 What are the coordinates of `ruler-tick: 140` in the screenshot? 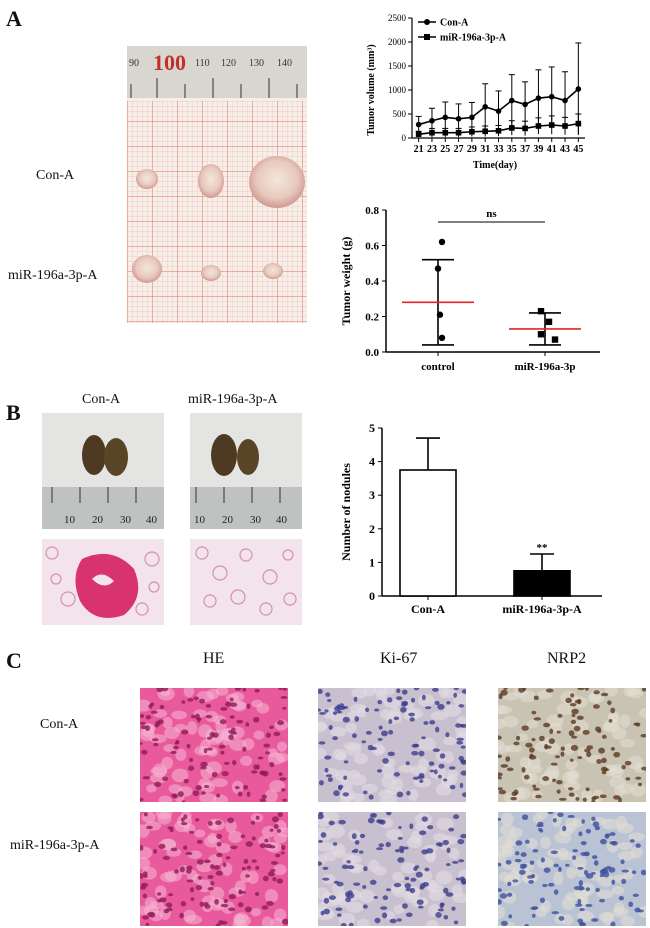 It's located at (284, 63).